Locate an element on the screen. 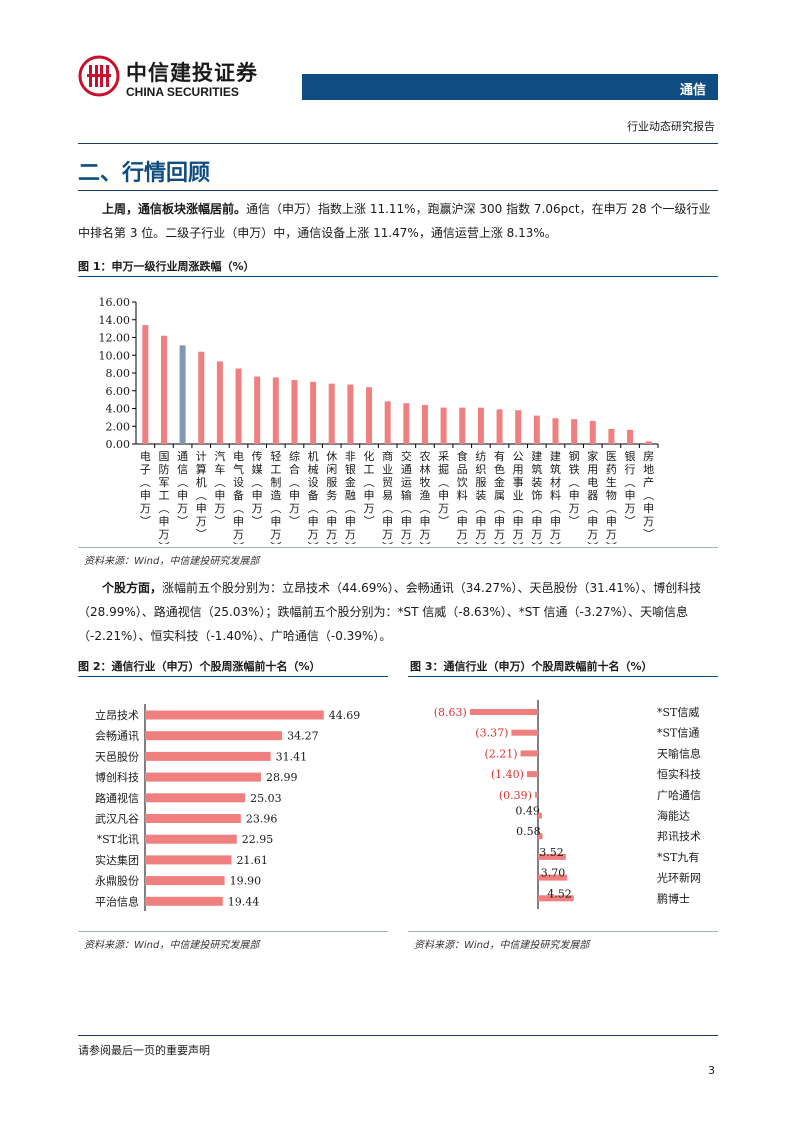 This screenshot has width=793, height=1122. x-category-label-char: 掘 is located at coordinates (443, 469).